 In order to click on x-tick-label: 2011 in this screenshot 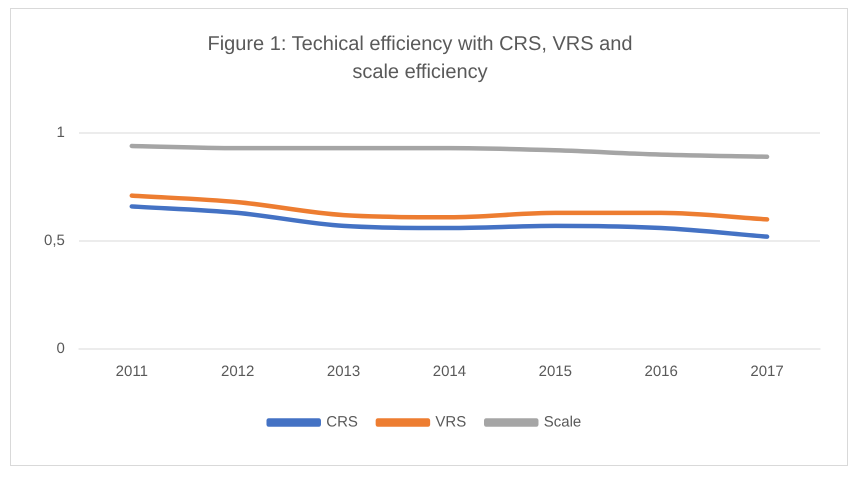, I will do `click(132, 371)`.